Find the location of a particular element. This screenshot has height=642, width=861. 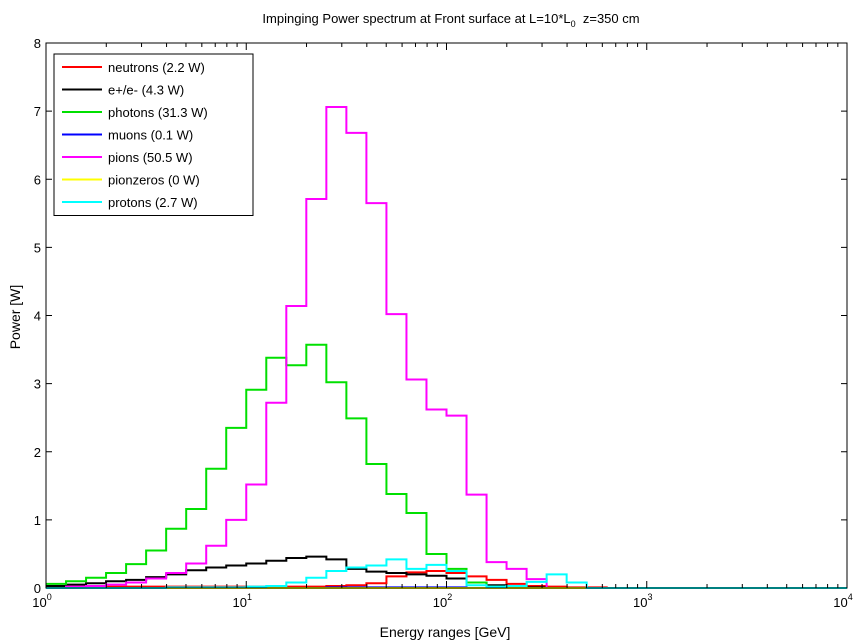

legend-label-5: pionzeros (0 W) is located at coordinates (154, 180).